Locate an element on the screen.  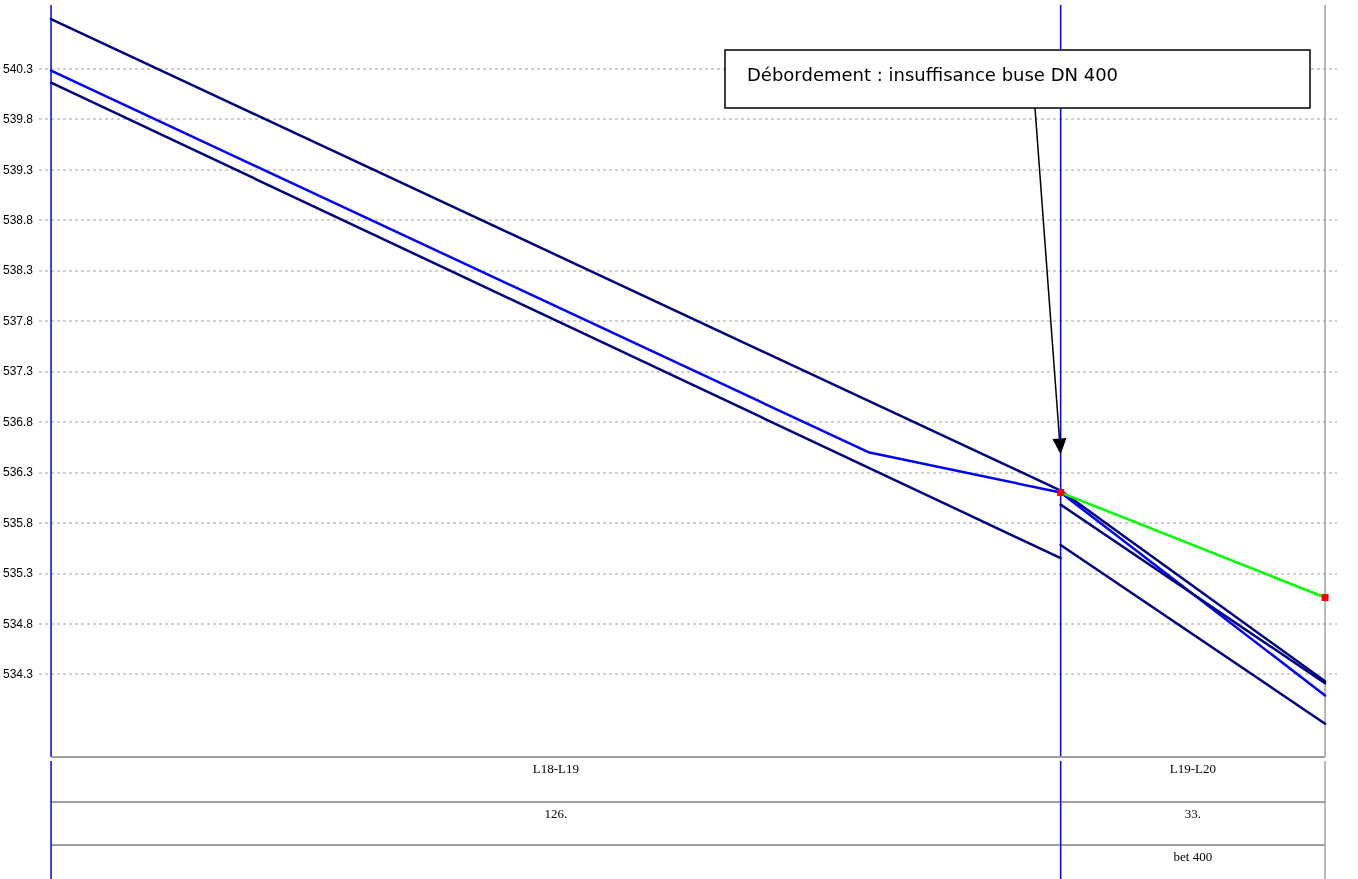
y-tick-label: 534.3 is located at coordinates (18, 674).